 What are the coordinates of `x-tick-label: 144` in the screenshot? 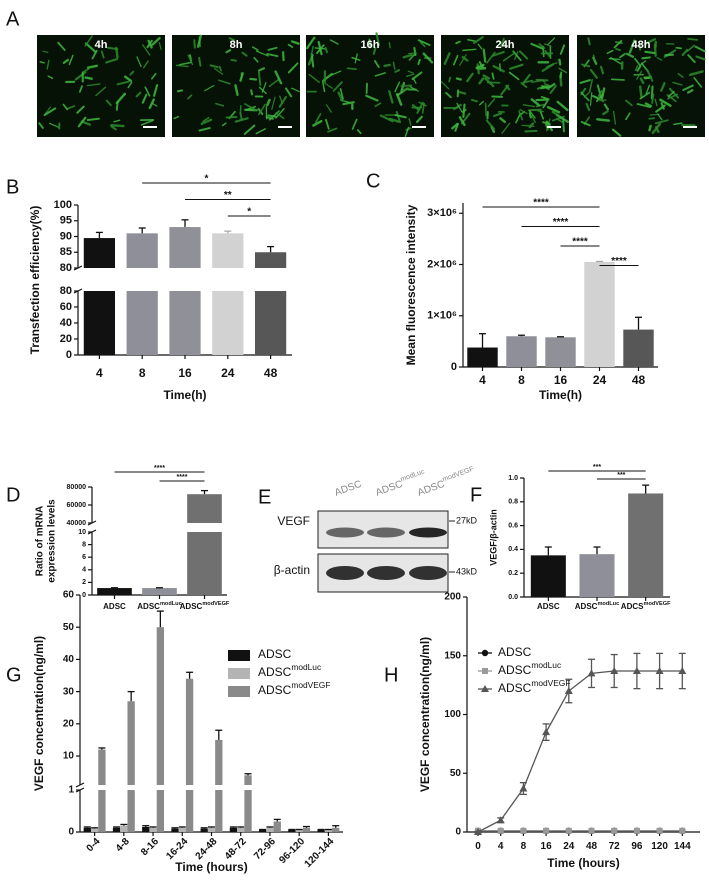 It's located at (682, 846).